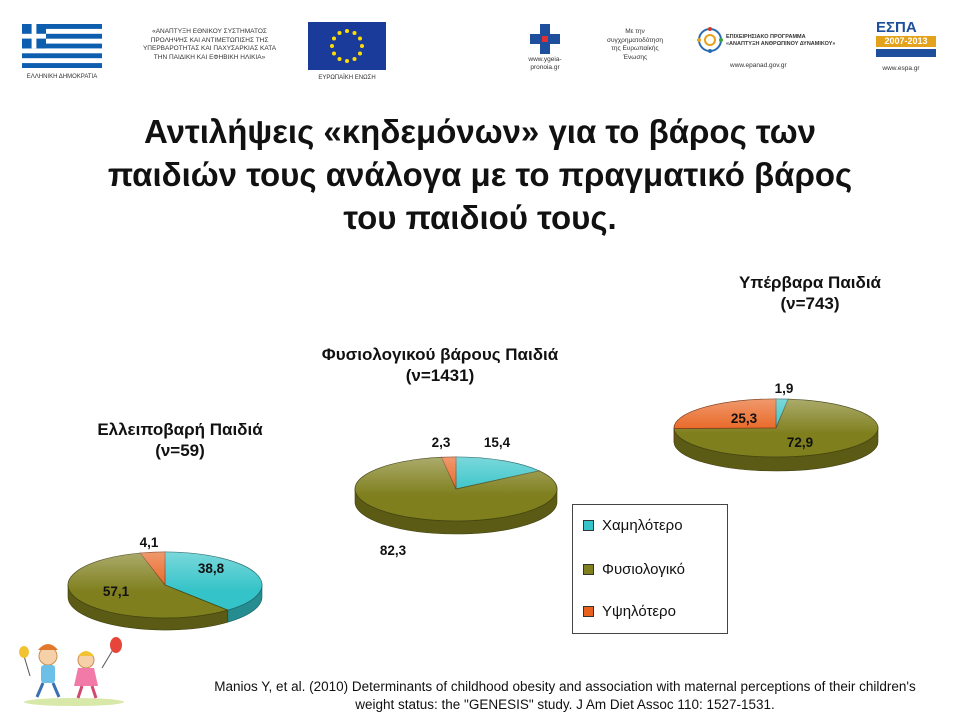 The height and width of the screenshot is (720, 960). I want to click on chart-title-line: (ν=59), so click(180, 450).